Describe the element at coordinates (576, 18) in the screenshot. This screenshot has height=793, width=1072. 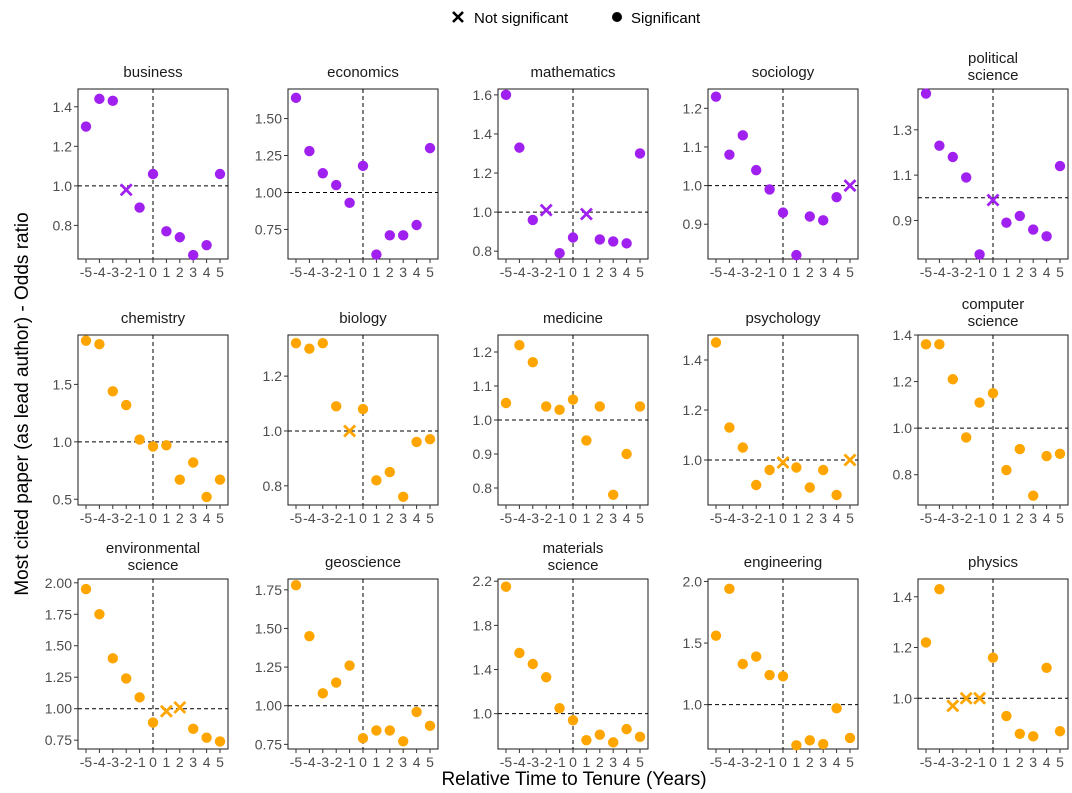
I see `legend: Not significant Significant` at that location.